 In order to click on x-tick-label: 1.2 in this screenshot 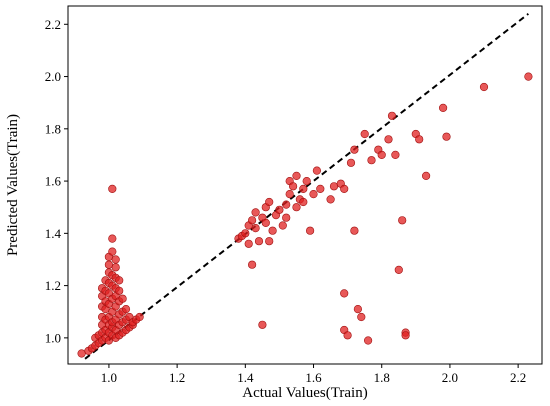, I will do `click(177, 377)`.